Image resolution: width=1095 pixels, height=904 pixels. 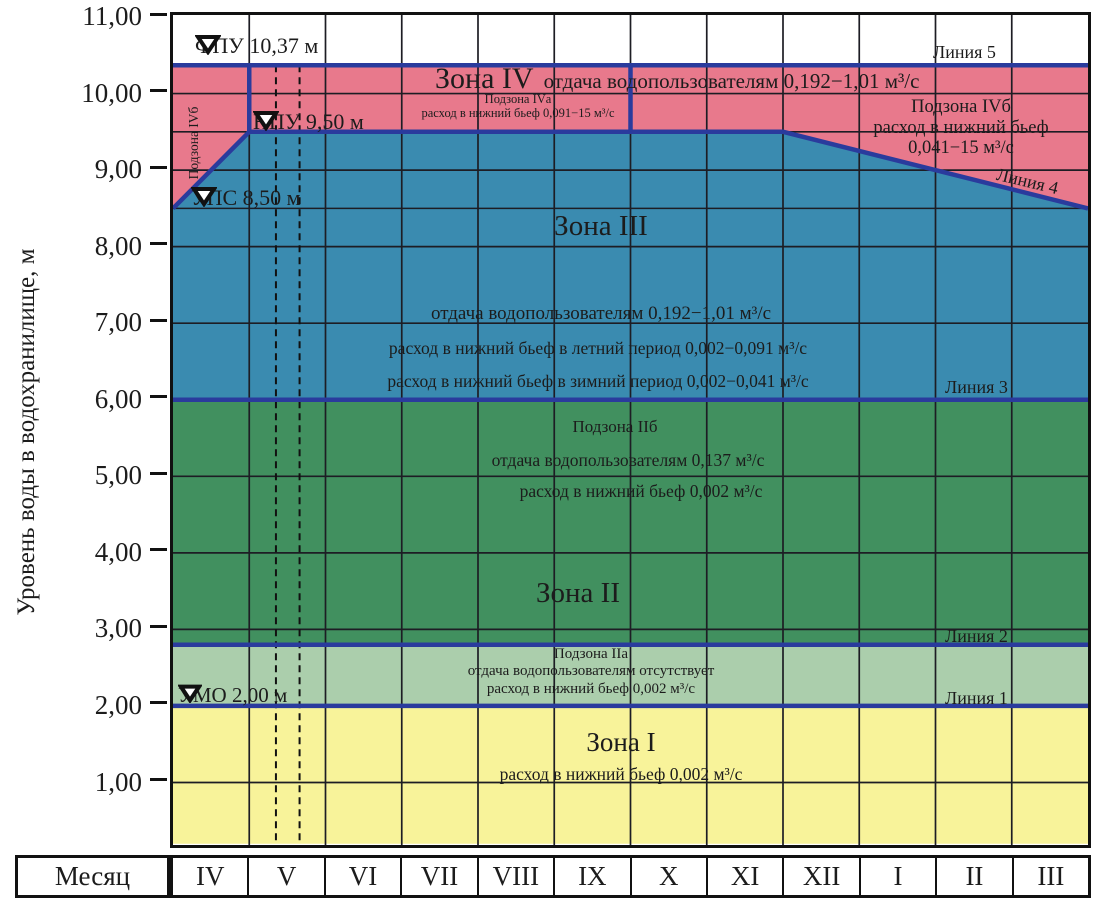 What do you see at coordinates (308, 122) in the screenshot?
I see `npu-marker: НПУ 9,50 м` at bounding box center [308, 122].